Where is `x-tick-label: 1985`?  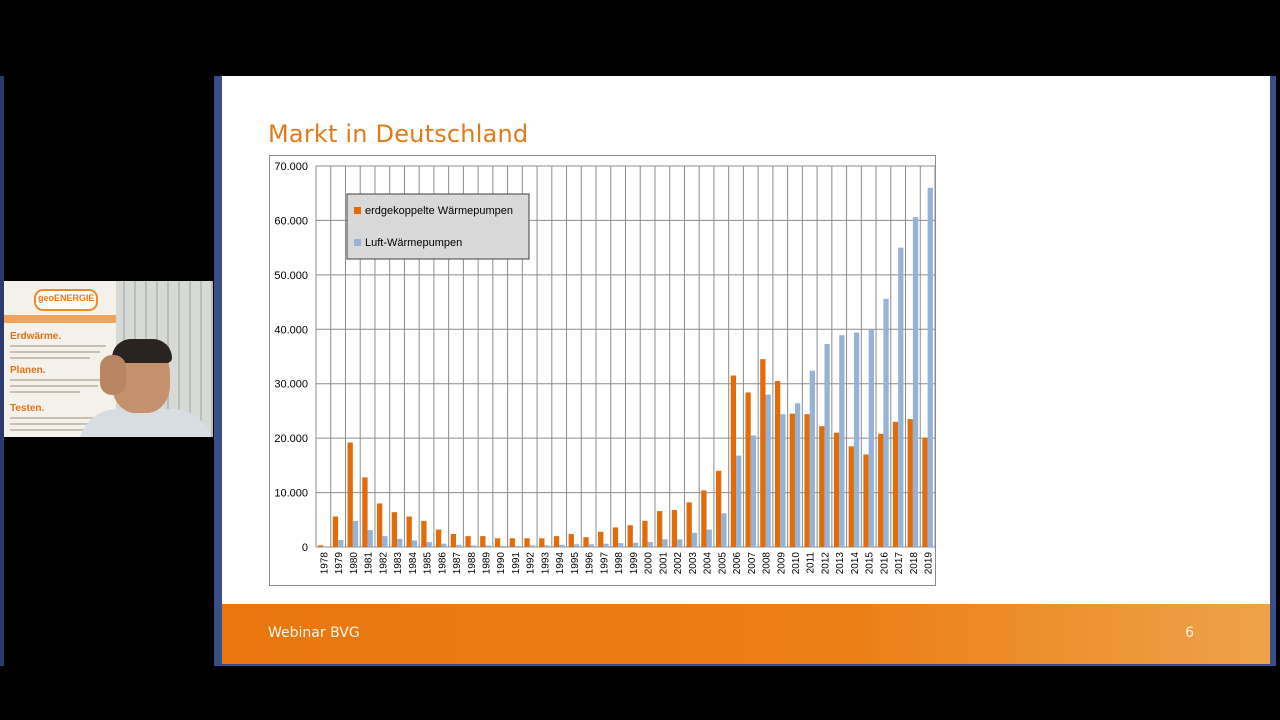
x-tick-label: 1985 is located at coordinates (428, 563).